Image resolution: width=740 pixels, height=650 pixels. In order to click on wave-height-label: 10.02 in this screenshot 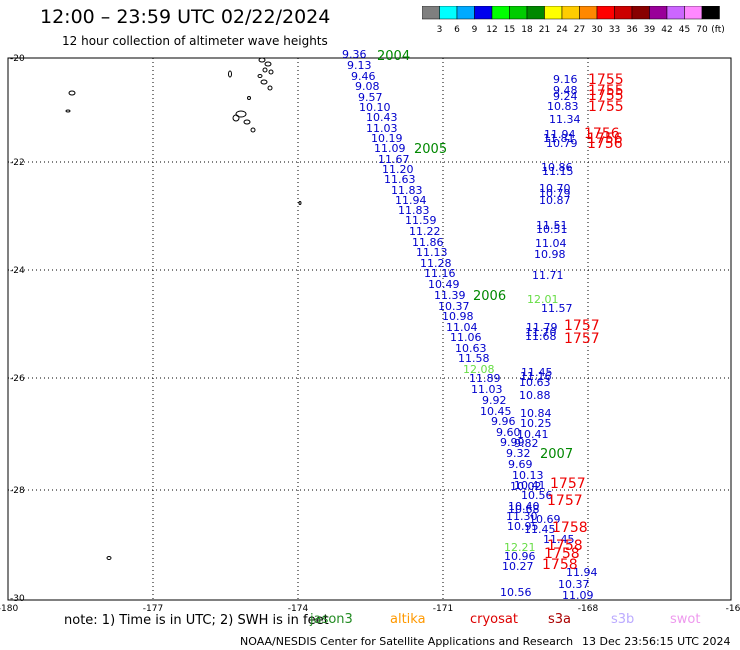, I will do `click(526, 486)`.